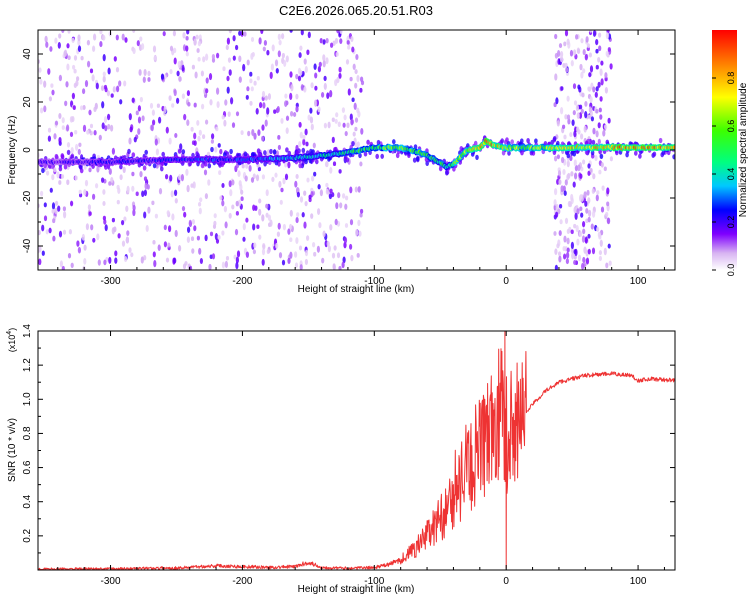 The image size is (750, 600). What do you see at coordinates (11, 340) in the screenshot?
I see `svg-text: (x104)` at bounding box center [11, 340].